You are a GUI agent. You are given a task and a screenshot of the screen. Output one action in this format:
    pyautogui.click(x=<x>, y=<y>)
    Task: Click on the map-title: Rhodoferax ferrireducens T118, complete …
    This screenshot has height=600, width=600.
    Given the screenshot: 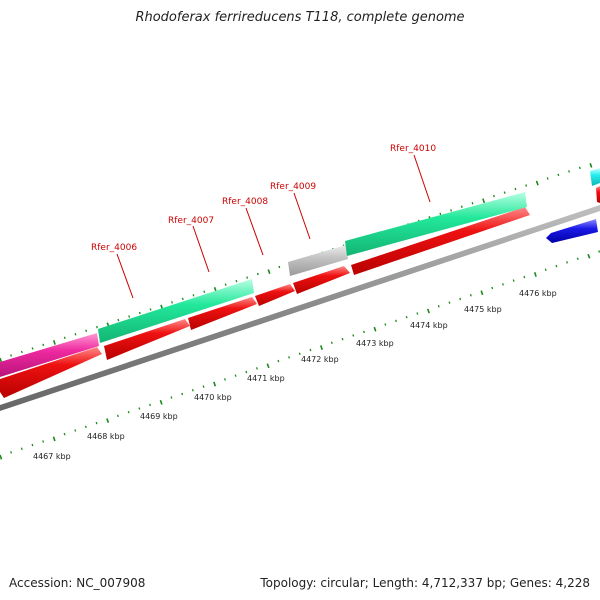 What is the action you would take?
    pyautogui.click(x=300, y=17)
    